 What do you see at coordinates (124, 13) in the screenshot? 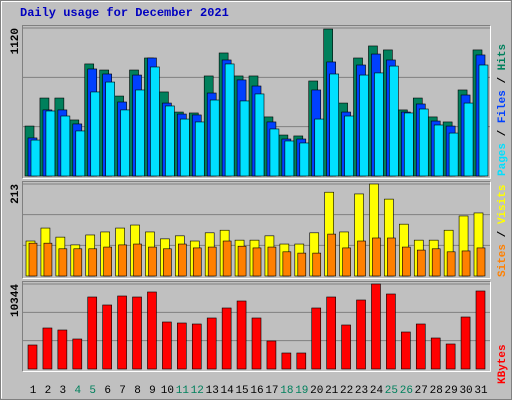
I see `chart-title: Daily usage for December 2021` at bounding box center [124, 13].